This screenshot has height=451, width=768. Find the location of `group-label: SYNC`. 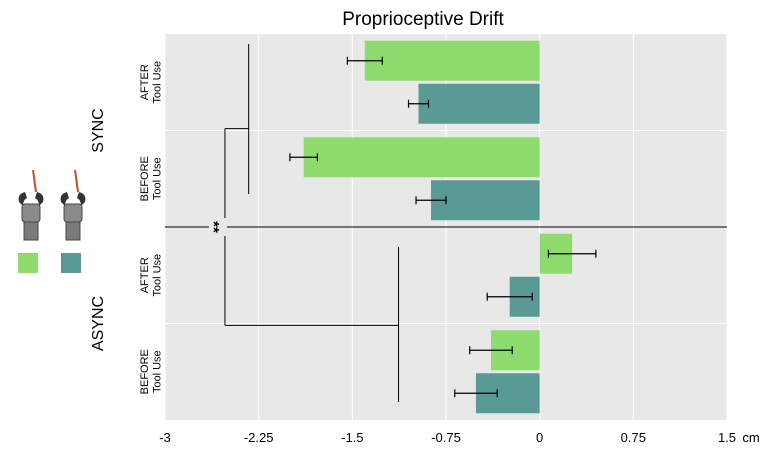

group-label: SYNC is located at coordinates (98, 130).